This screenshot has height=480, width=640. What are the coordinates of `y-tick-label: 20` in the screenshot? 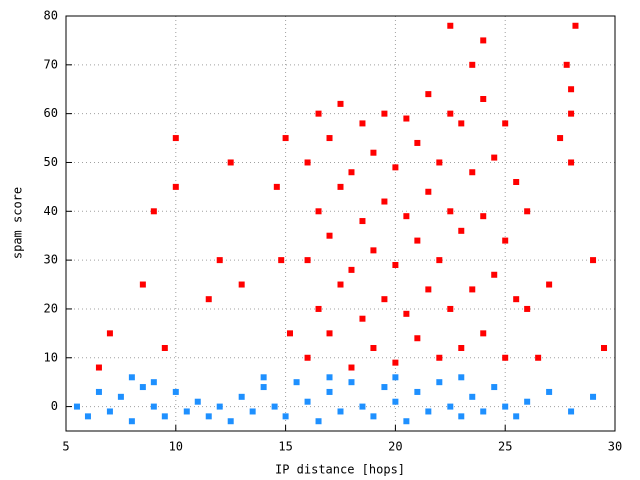 It's located at (51, 308).